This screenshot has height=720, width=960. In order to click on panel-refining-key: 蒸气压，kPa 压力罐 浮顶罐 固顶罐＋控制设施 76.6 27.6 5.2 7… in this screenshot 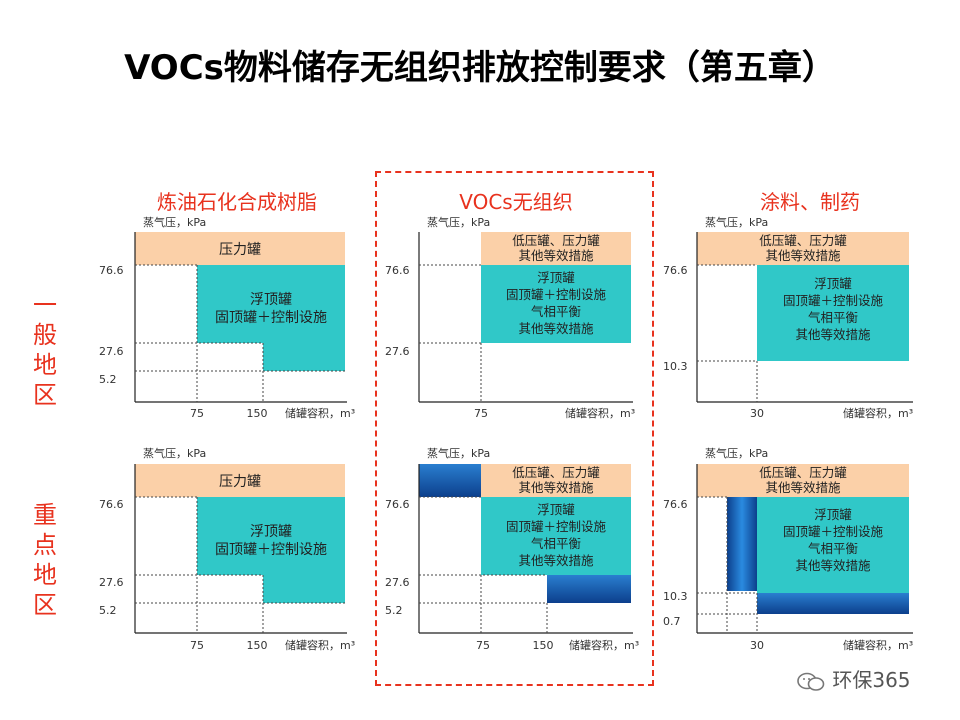, I will do `click(226, 553)`.